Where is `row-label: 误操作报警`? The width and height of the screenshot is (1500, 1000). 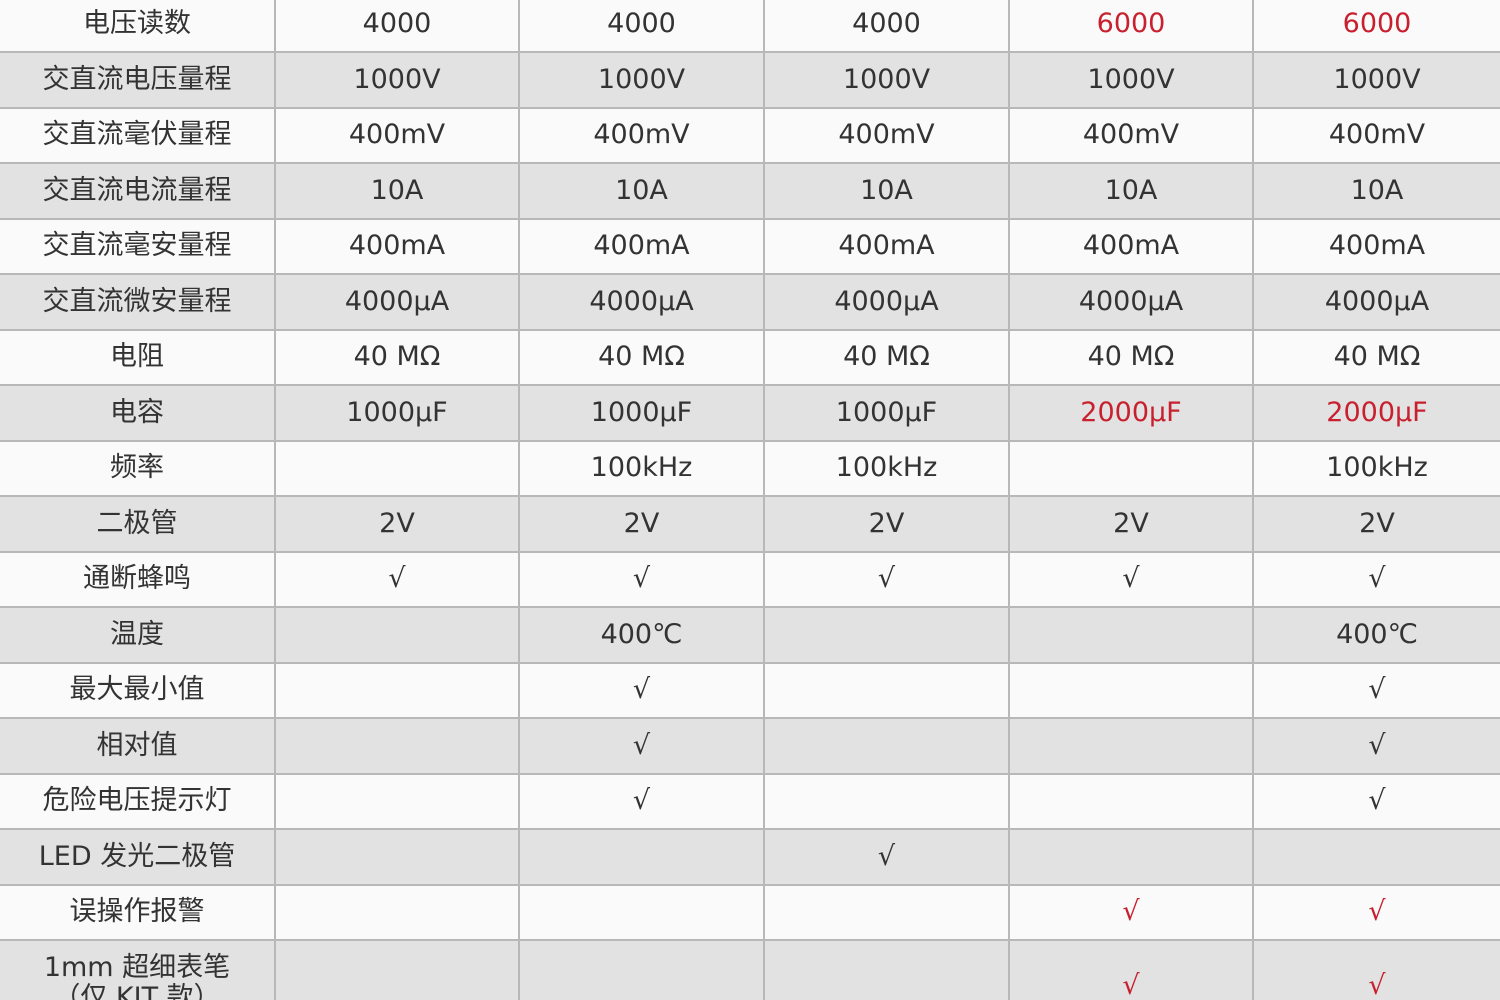 row-label: 误操作报警 is located at coordinates (138, 912).